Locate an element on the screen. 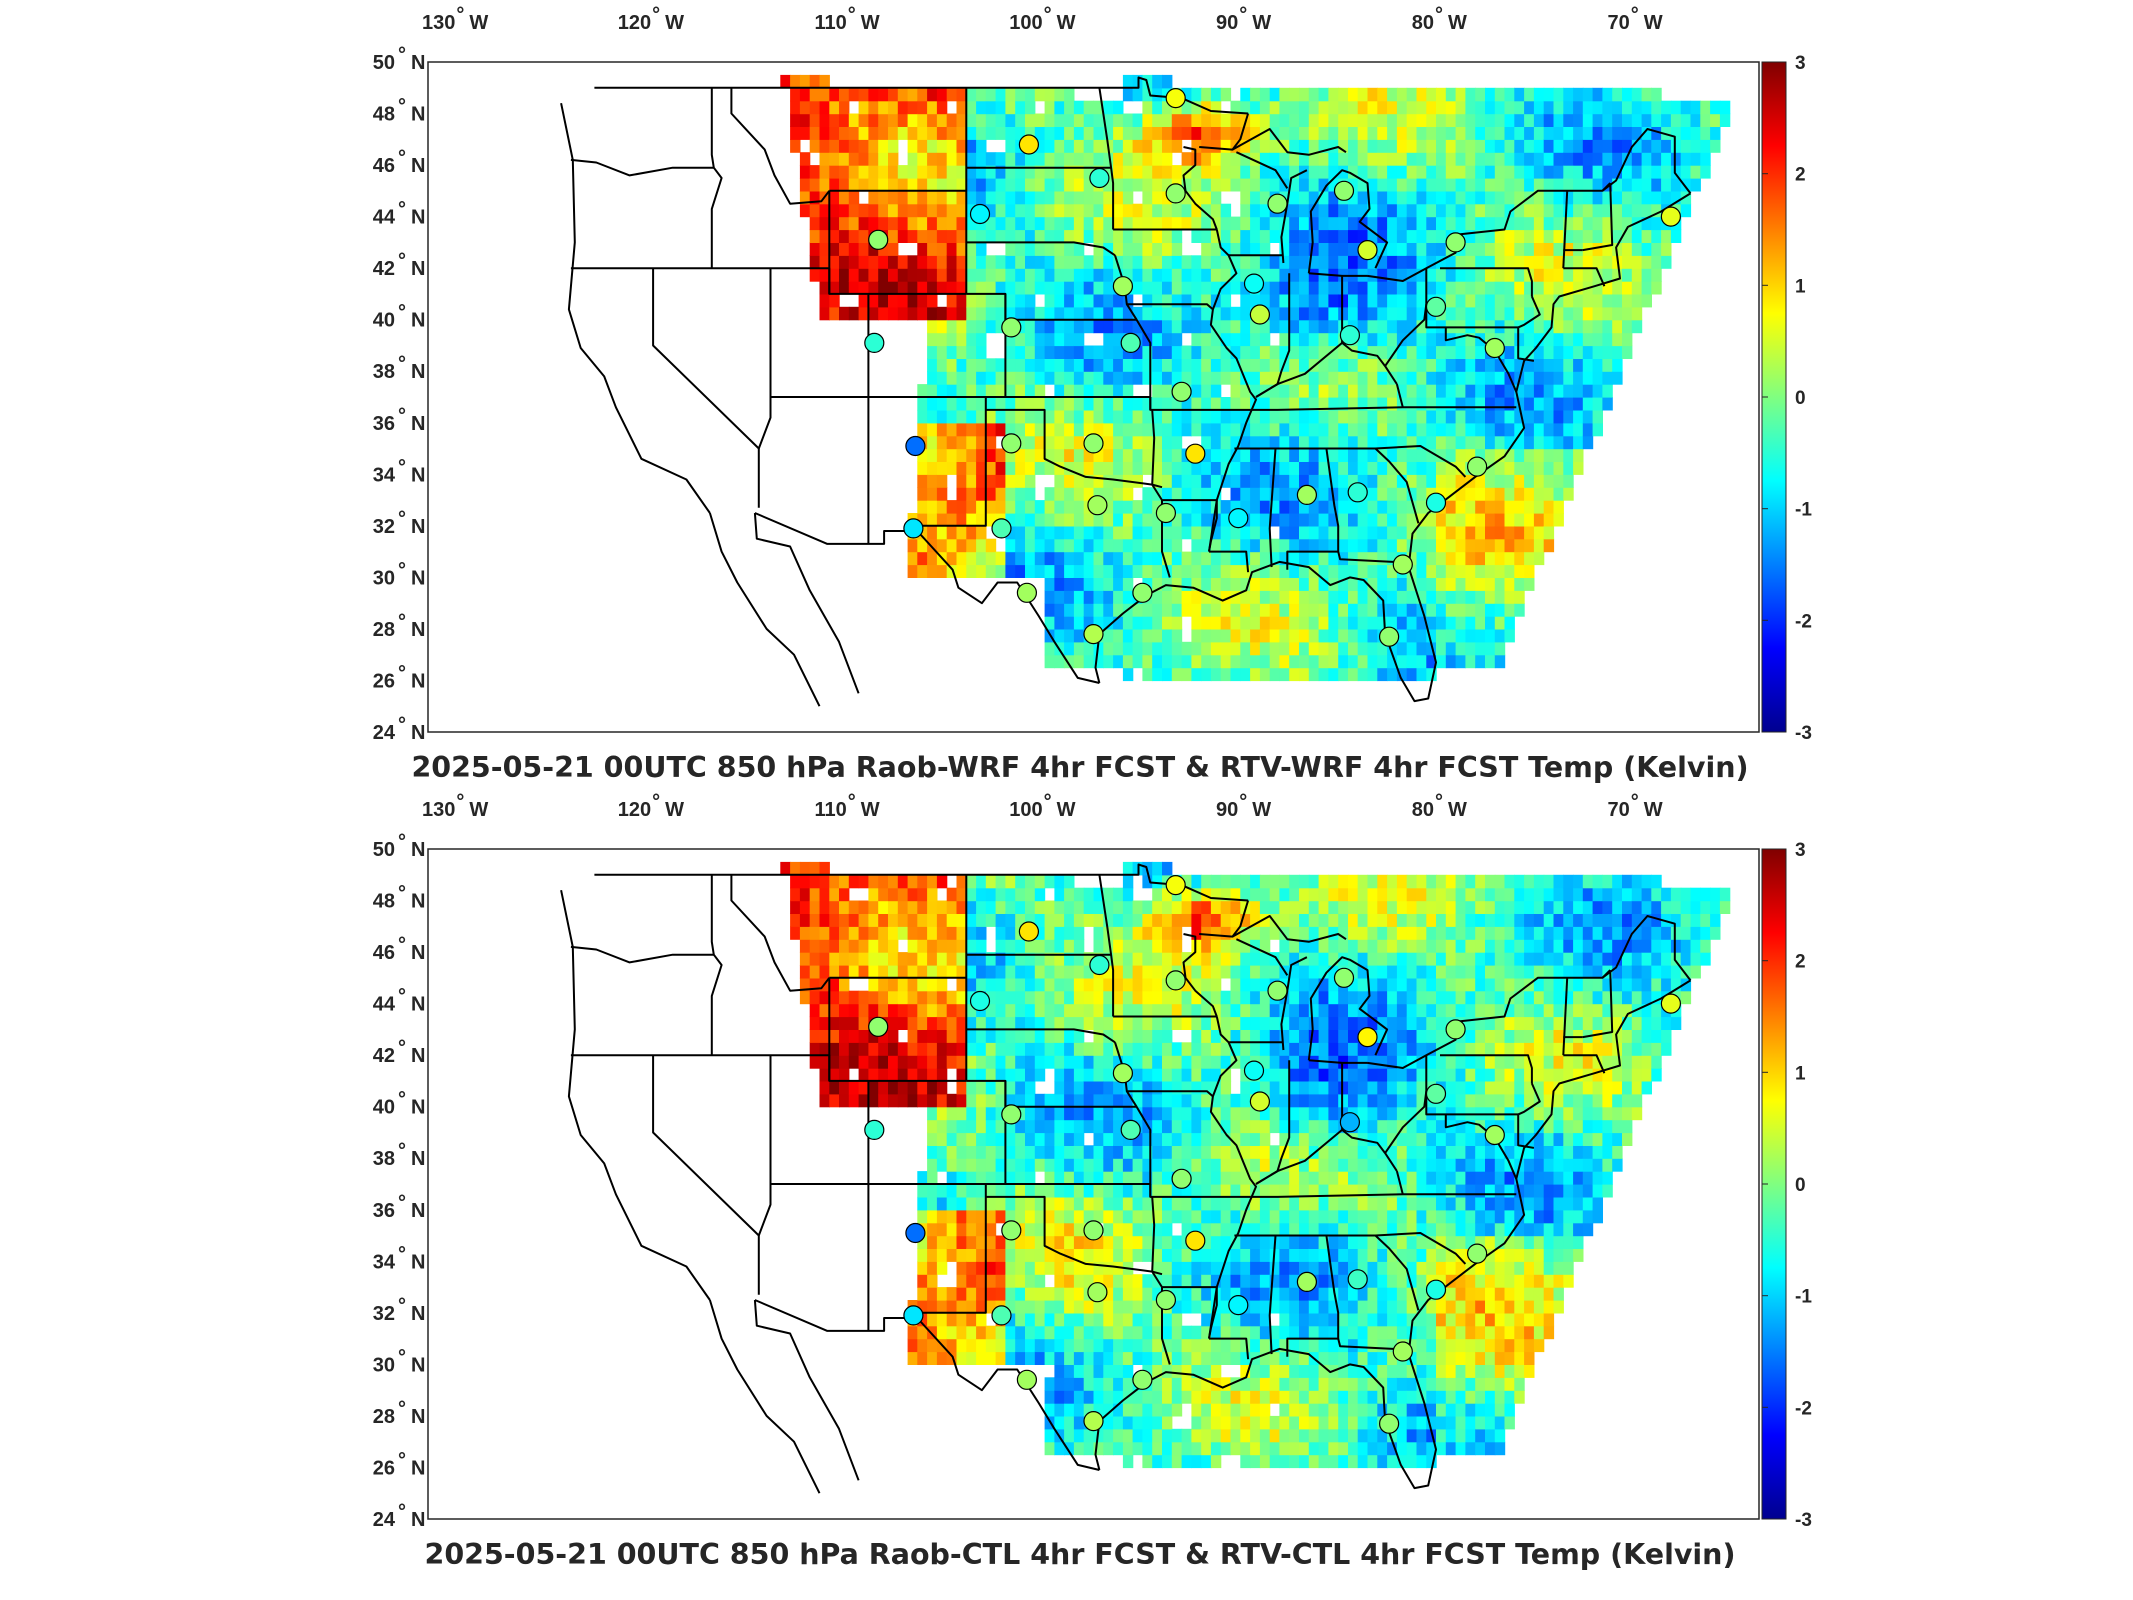 The image size is (2133, 1600). raob-station-markers is located at coordinates (1273, 367).